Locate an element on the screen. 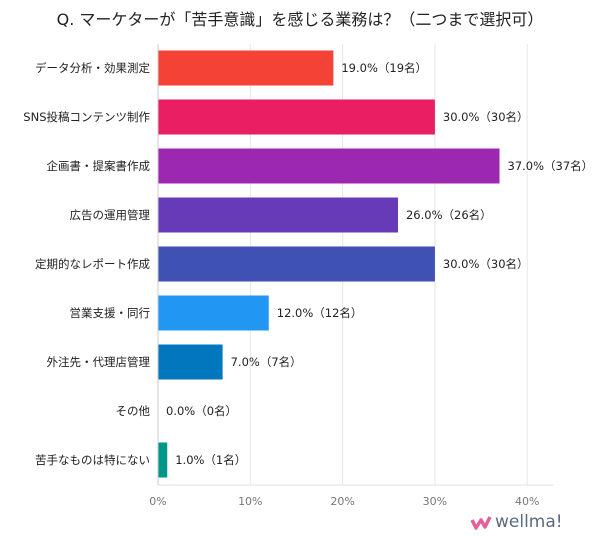  data-label: 37.0%（37名） is located at coordinates (551, 166).